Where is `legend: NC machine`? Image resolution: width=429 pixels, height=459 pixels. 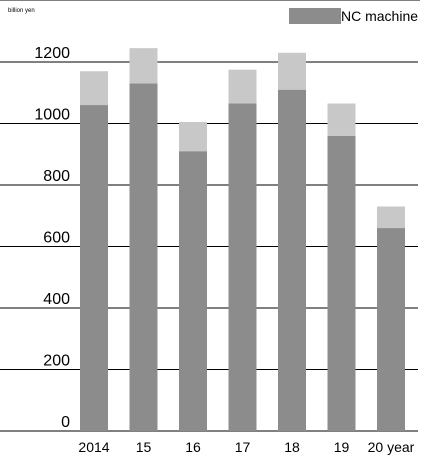 legend: NC machine is located at coordinates (353, 16).